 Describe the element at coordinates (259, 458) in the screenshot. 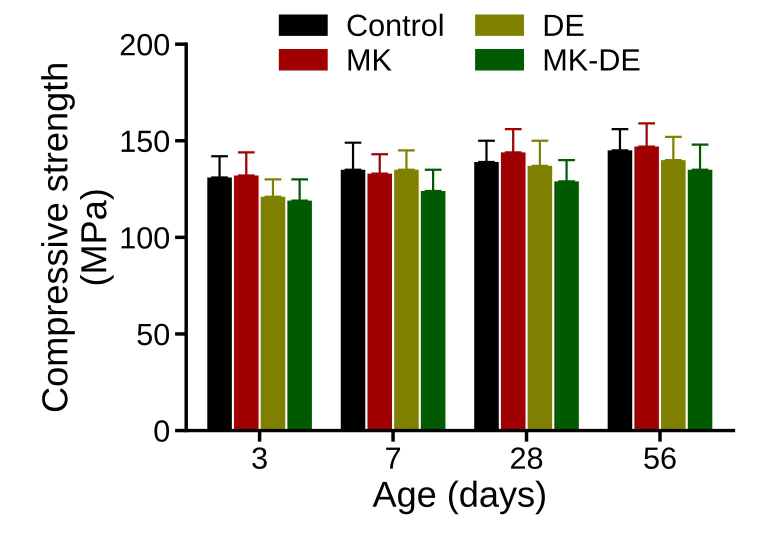

I see `x-tick-label: 3` at that location.